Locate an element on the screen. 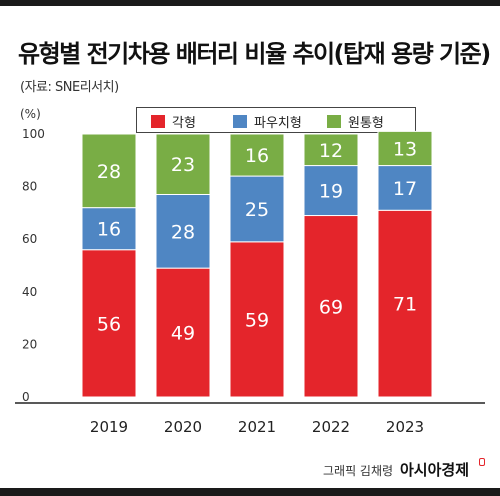 The image size is (500, 496). x-tick-label: 2021 is located at coordinates (257, 427).